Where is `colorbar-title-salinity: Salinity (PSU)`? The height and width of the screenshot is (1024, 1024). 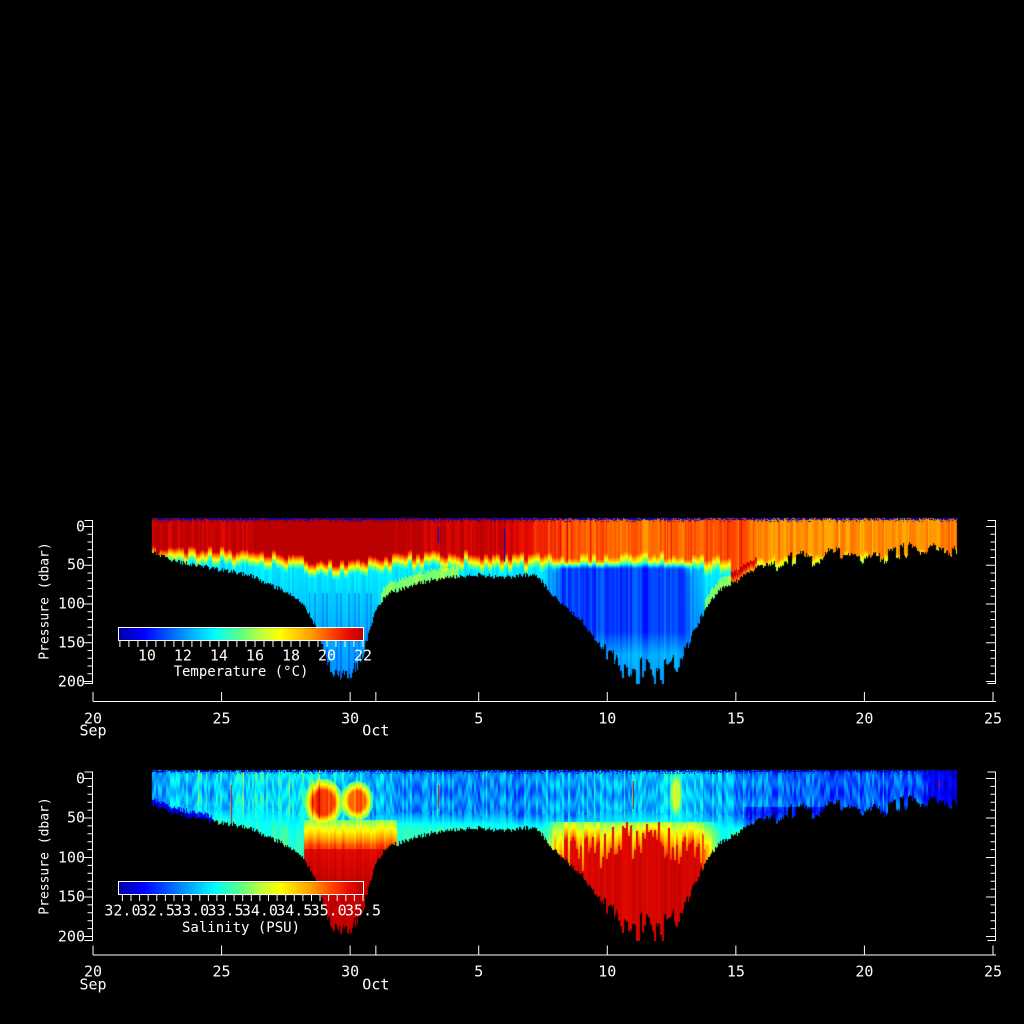
colorbar-title-salinity: Salinity (PSU) is located at coordinates (241, 928).